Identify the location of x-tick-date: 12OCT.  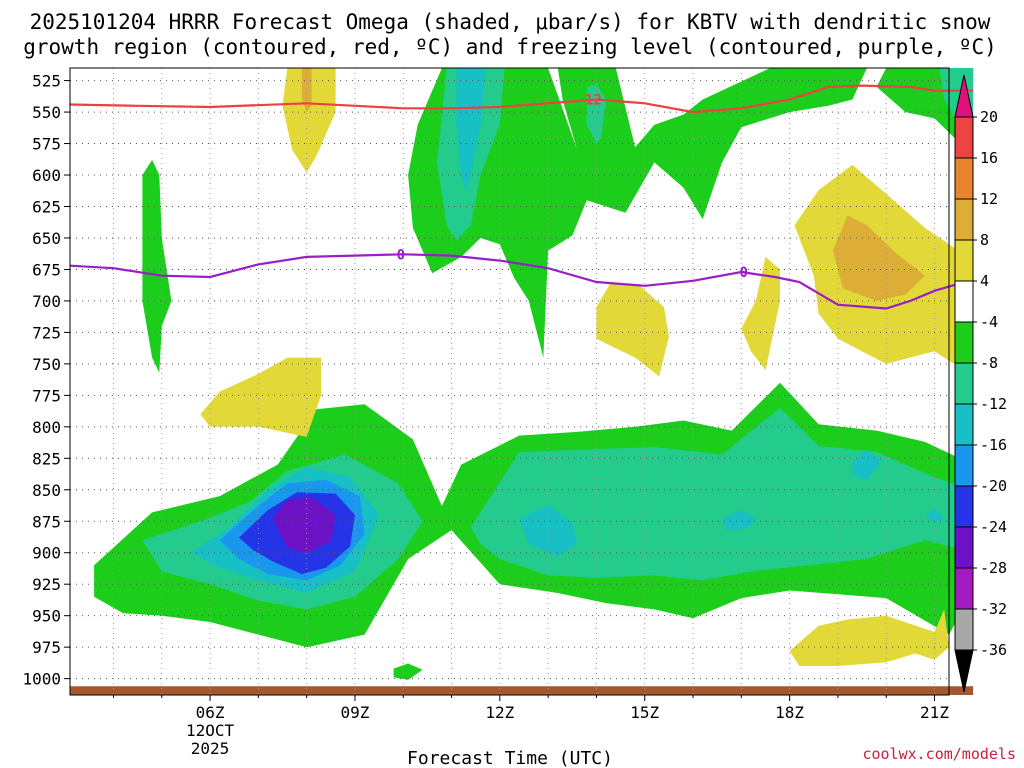
(210, 730).